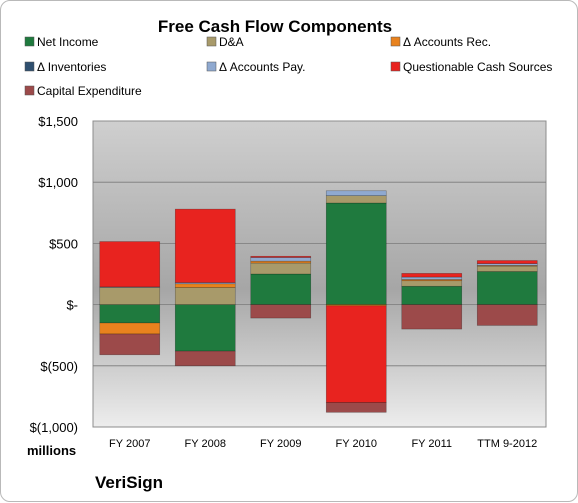 This screenshot has width=578, height=503. I want to click on bar-questionable-cash-sources-fy-2007, so click(130, 264).